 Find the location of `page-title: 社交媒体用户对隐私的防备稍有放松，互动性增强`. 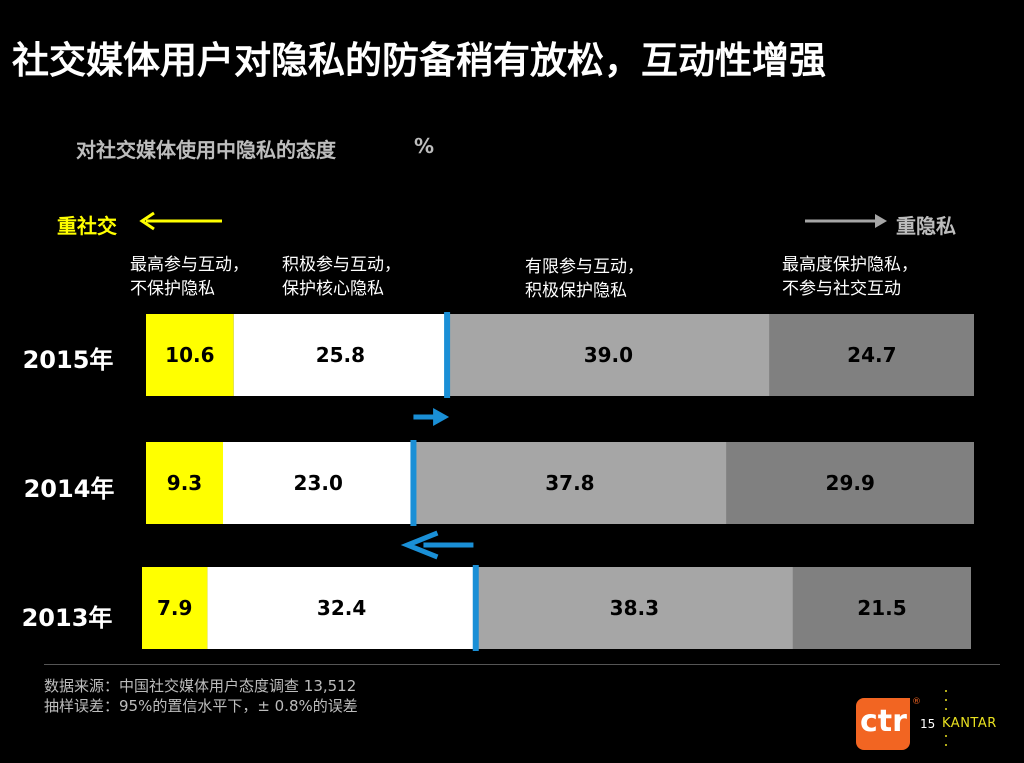

page-title: 社交媒体用户对隐私的防备稍有放松，互动性增强 is located at coordinates (419, 60).